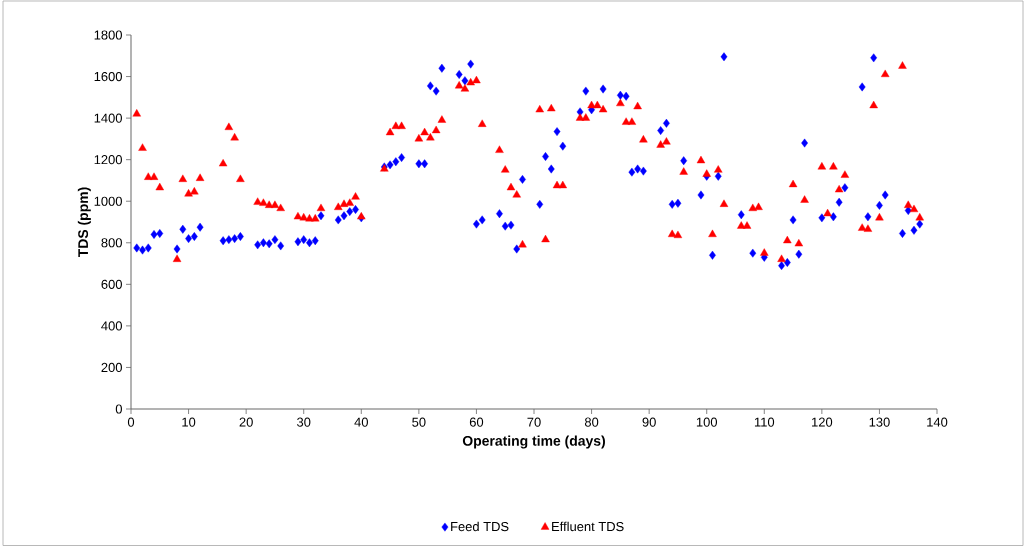 This screenshot has width=1027, height=546. What do you see at coordinates (111, 326) in the screenshot?
I see `y-tick-label: 400` at bounding box center [111, 326].